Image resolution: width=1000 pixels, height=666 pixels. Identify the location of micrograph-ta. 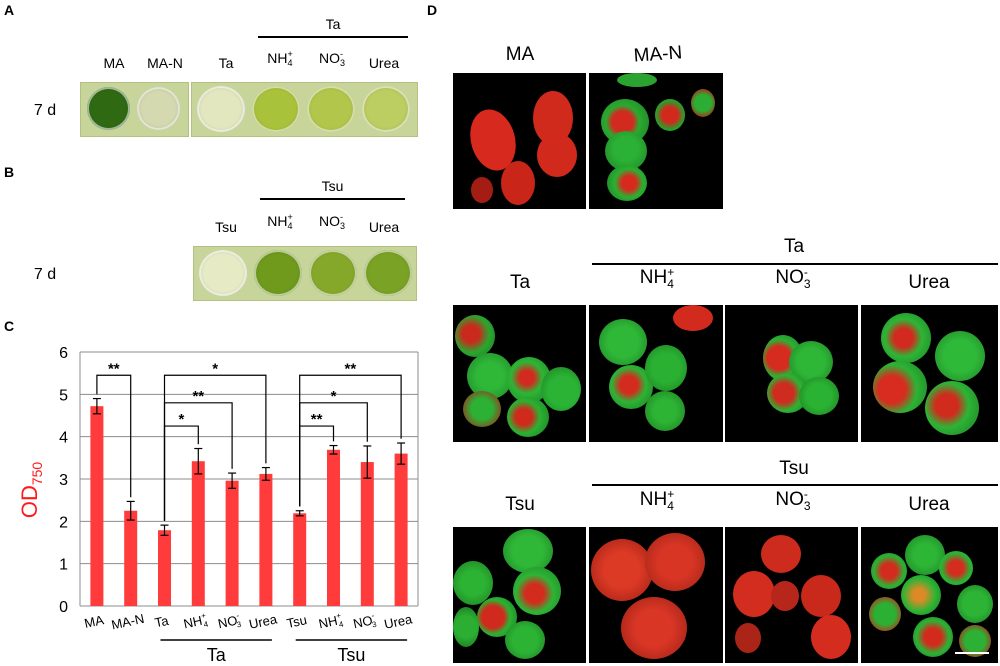
(519, 373).